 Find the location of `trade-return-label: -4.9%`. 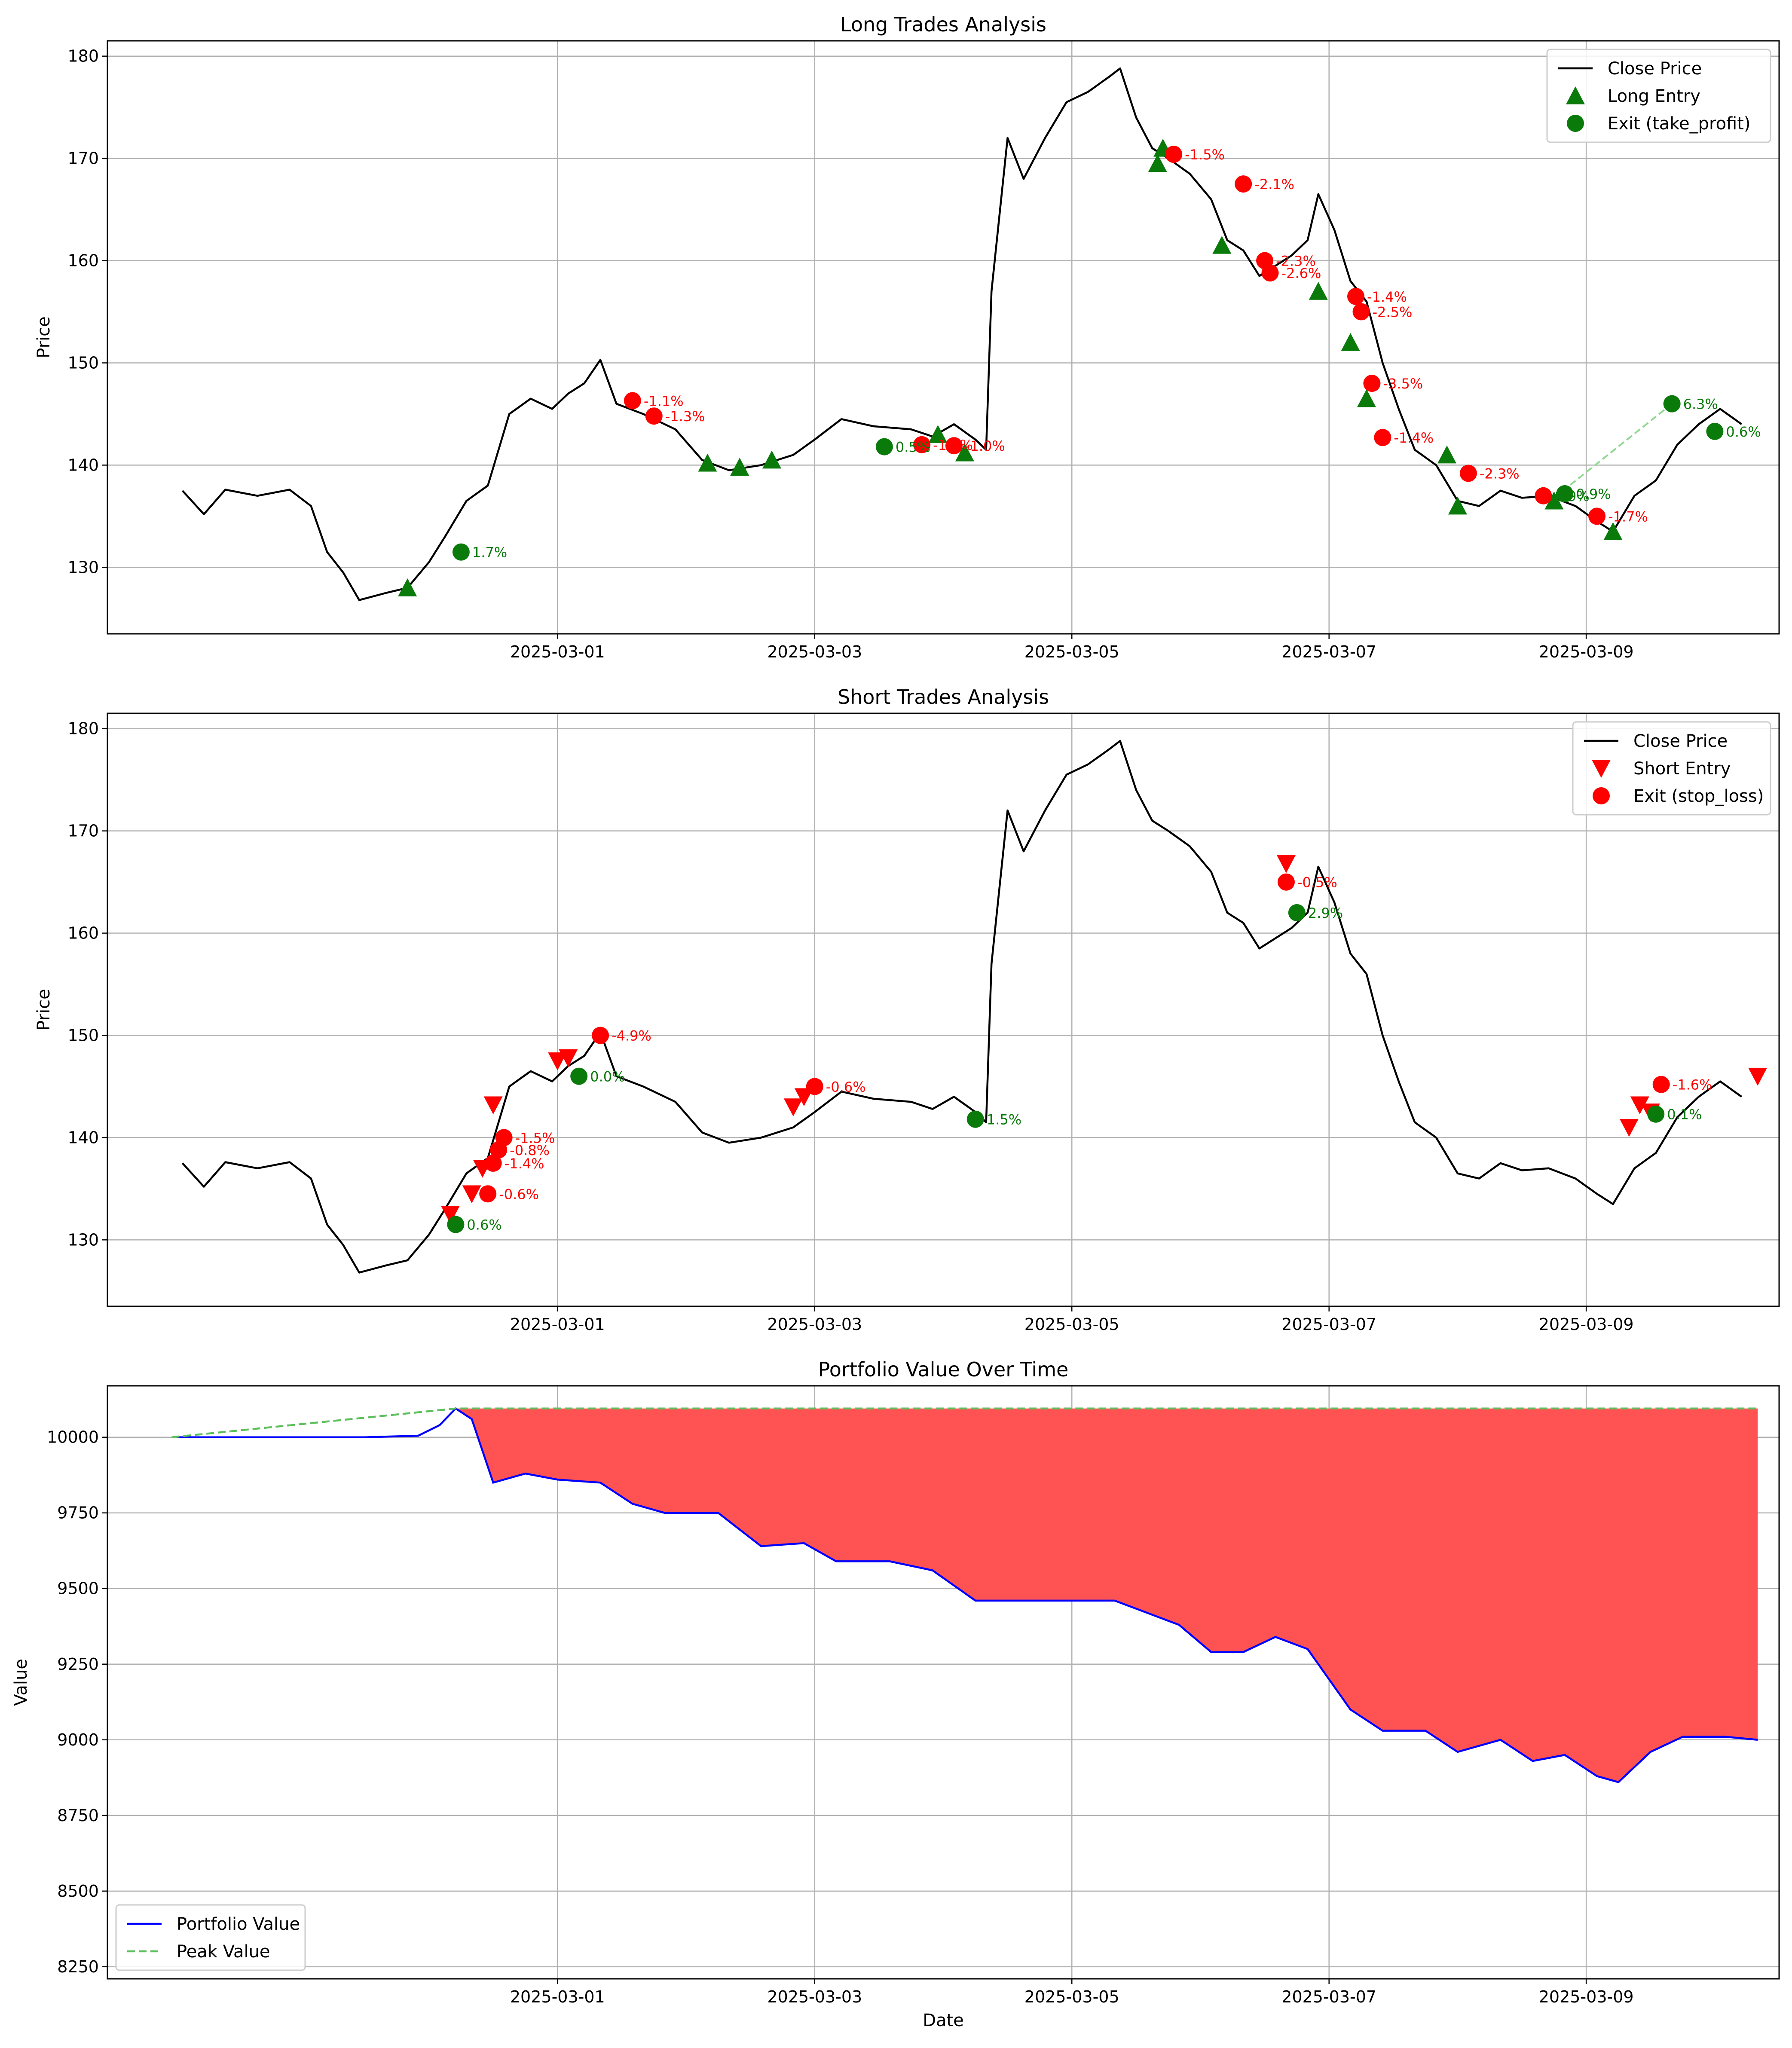

trade-return-label: -4.9% is located at coordinates (631, 1035).